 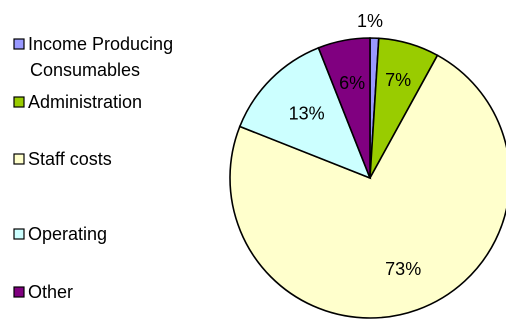 What do you see at coordinates (85, 102) in the screenshot?
I see `legend-label: Administration` at bounding box center [85, 102].